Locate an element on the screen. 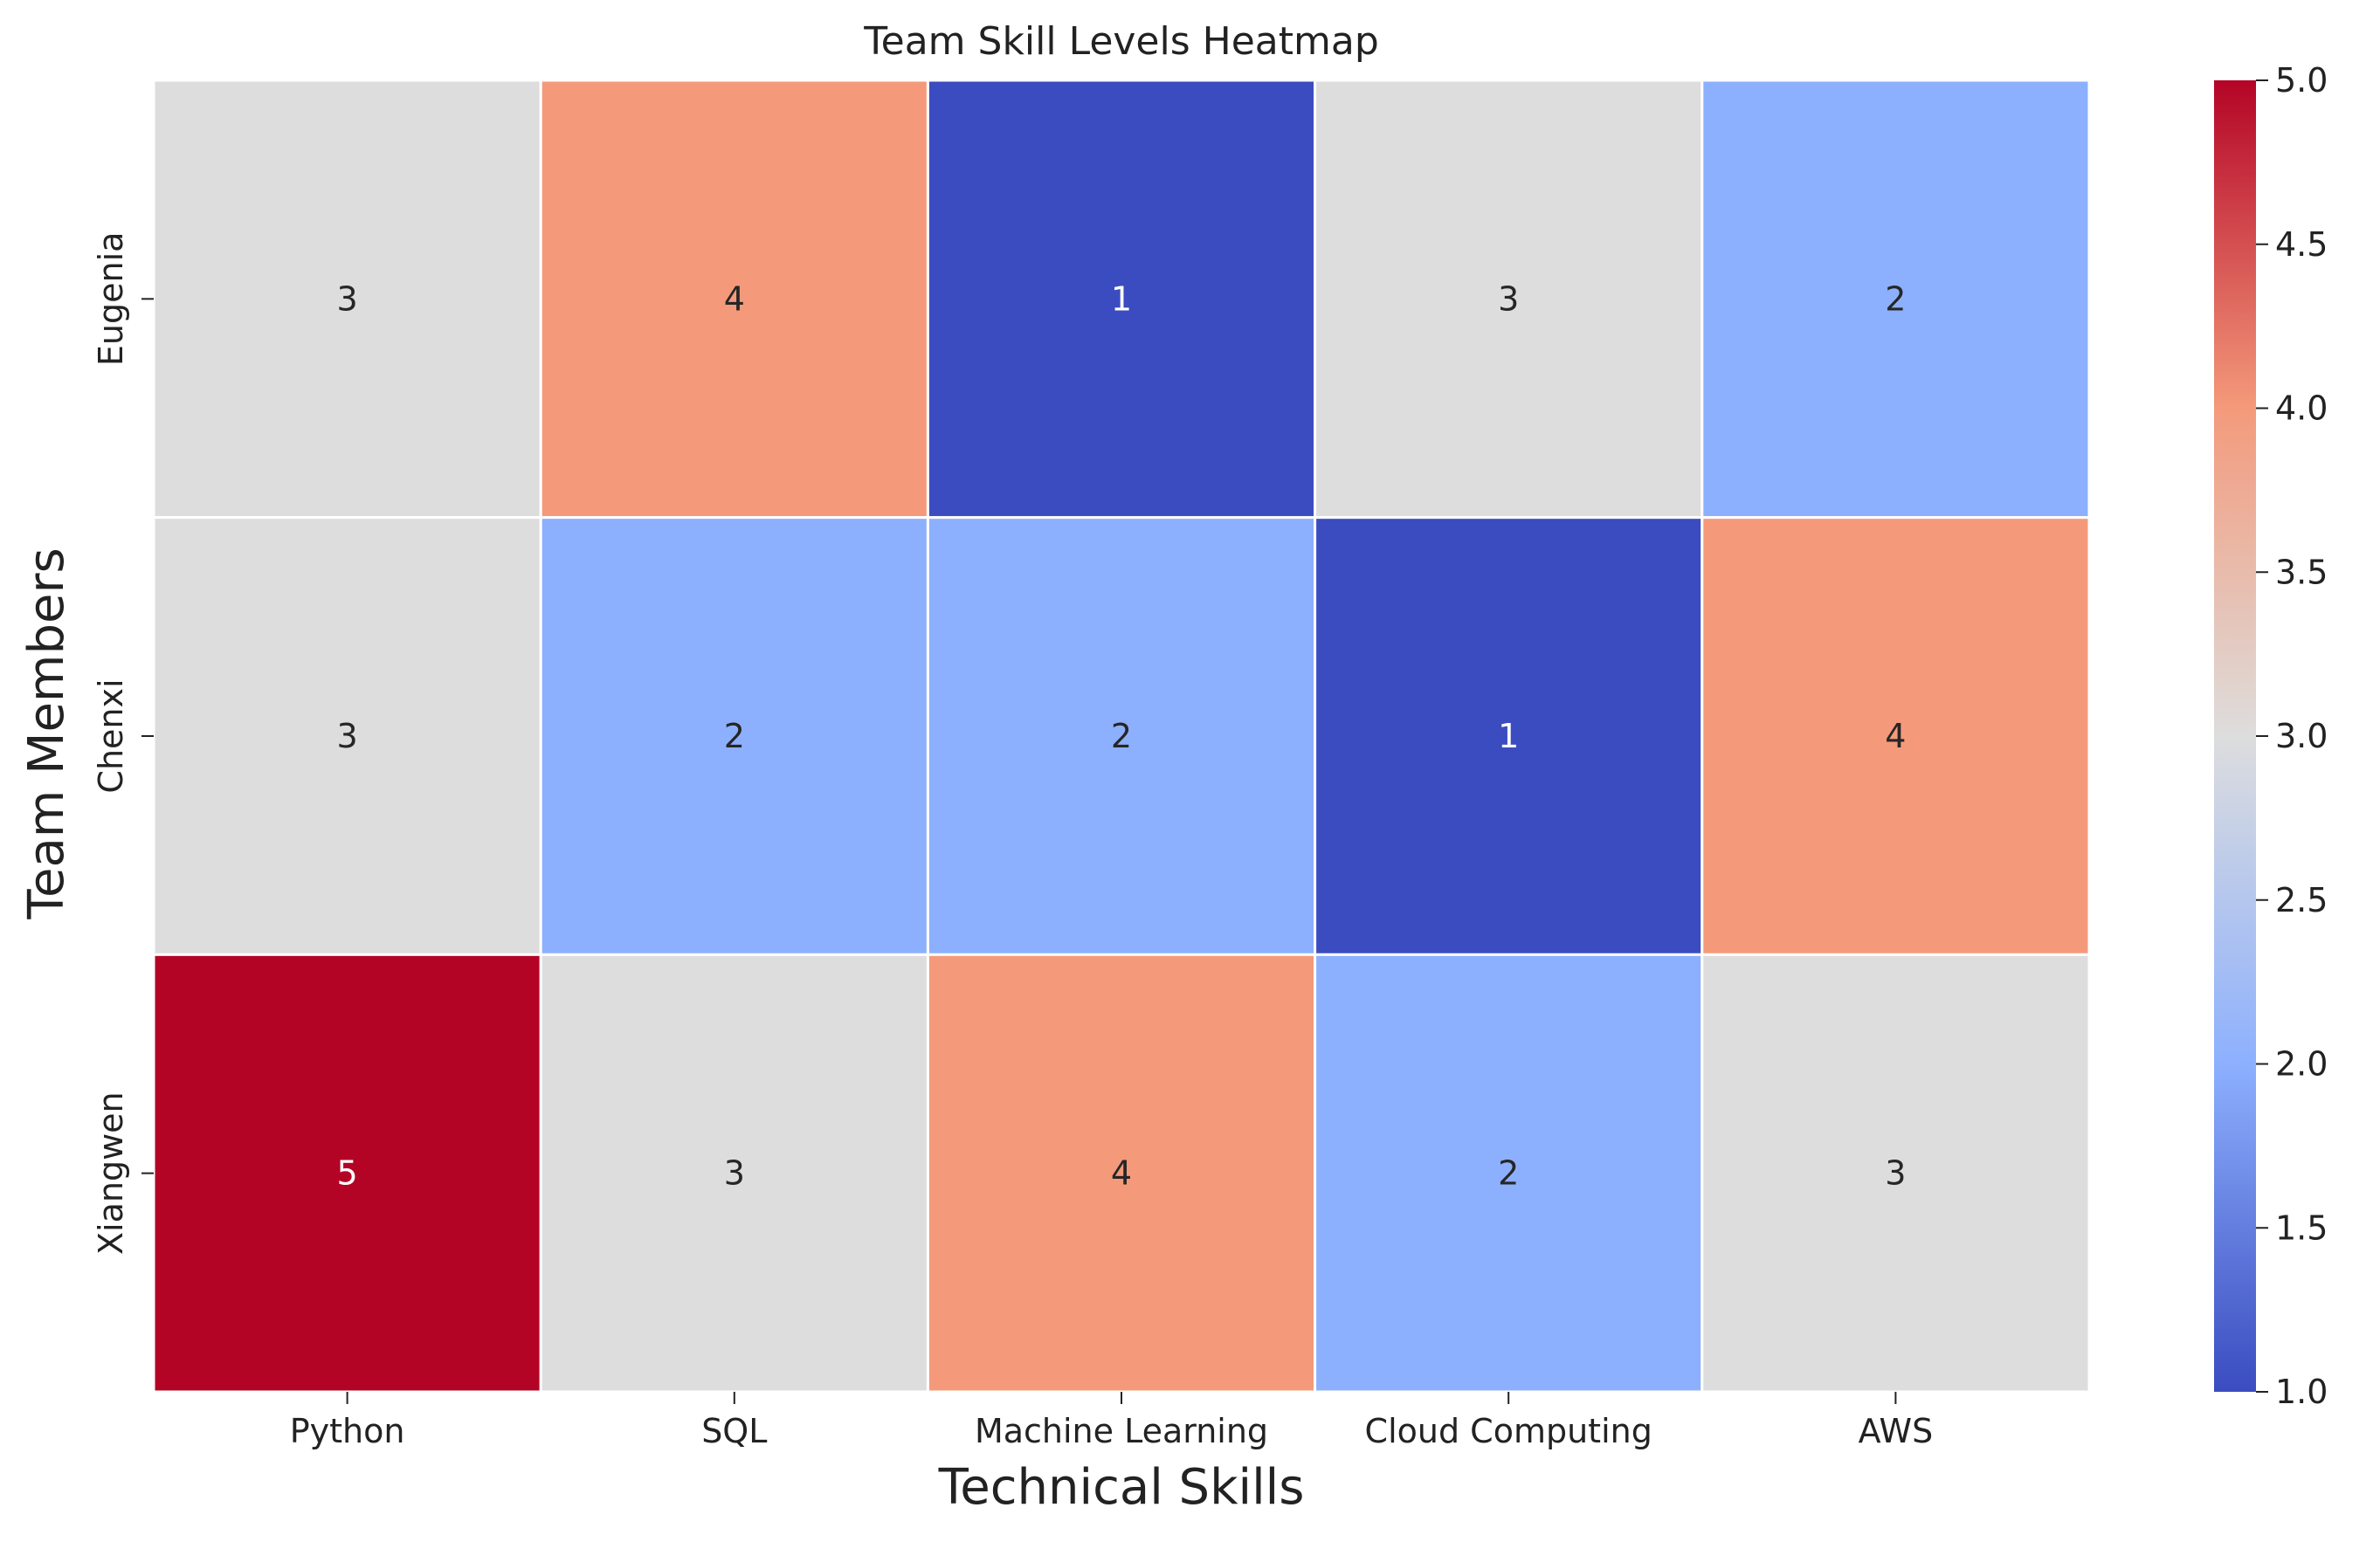 The height and width of the screenshot is (1542, 2380). colorbar is located at coordinates (2235, 736).